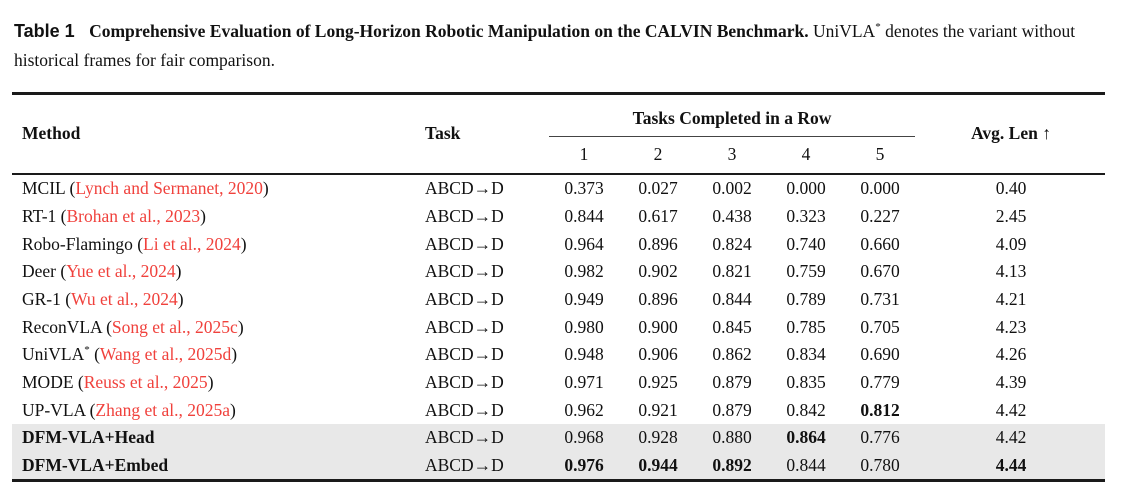 Image resolution: width=1124 pixels, height=485 pixels. I want to click on score-cell: 0.948, so click(584, 354).